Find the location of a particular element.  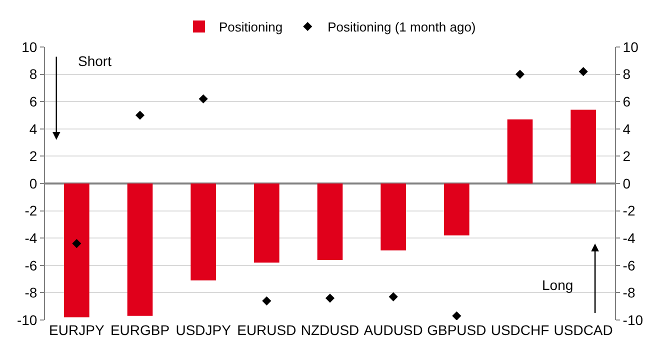

y2-tick-label: -2 is located at coordinates (629, 210).